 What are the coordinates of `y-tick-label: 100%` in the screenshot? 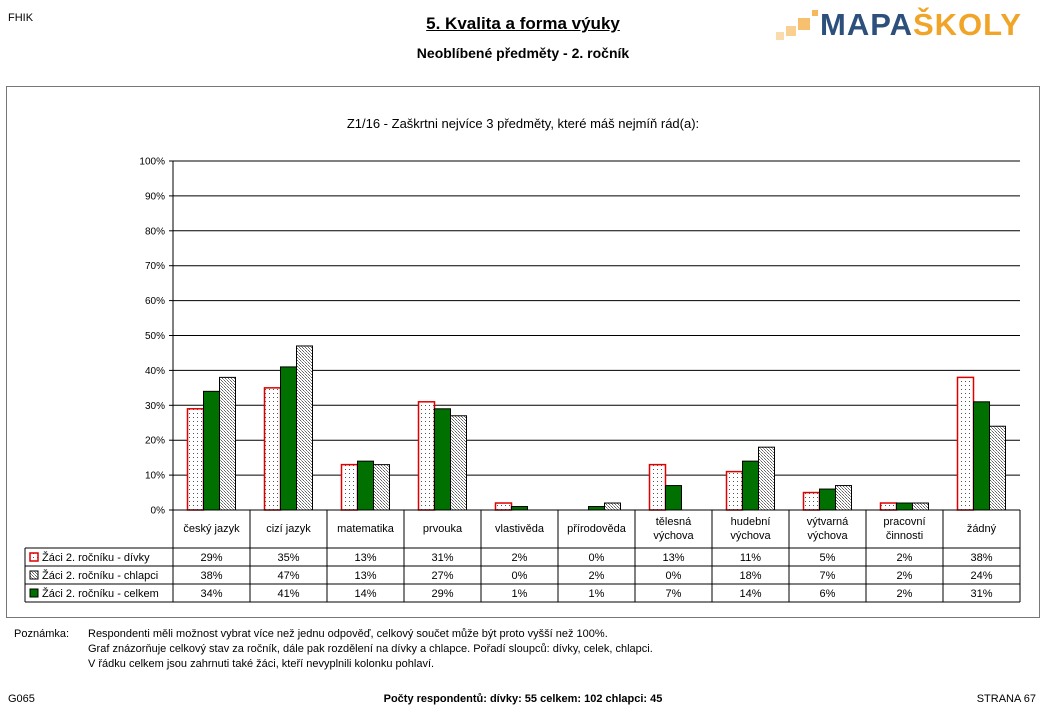 It's located at (152, 162).